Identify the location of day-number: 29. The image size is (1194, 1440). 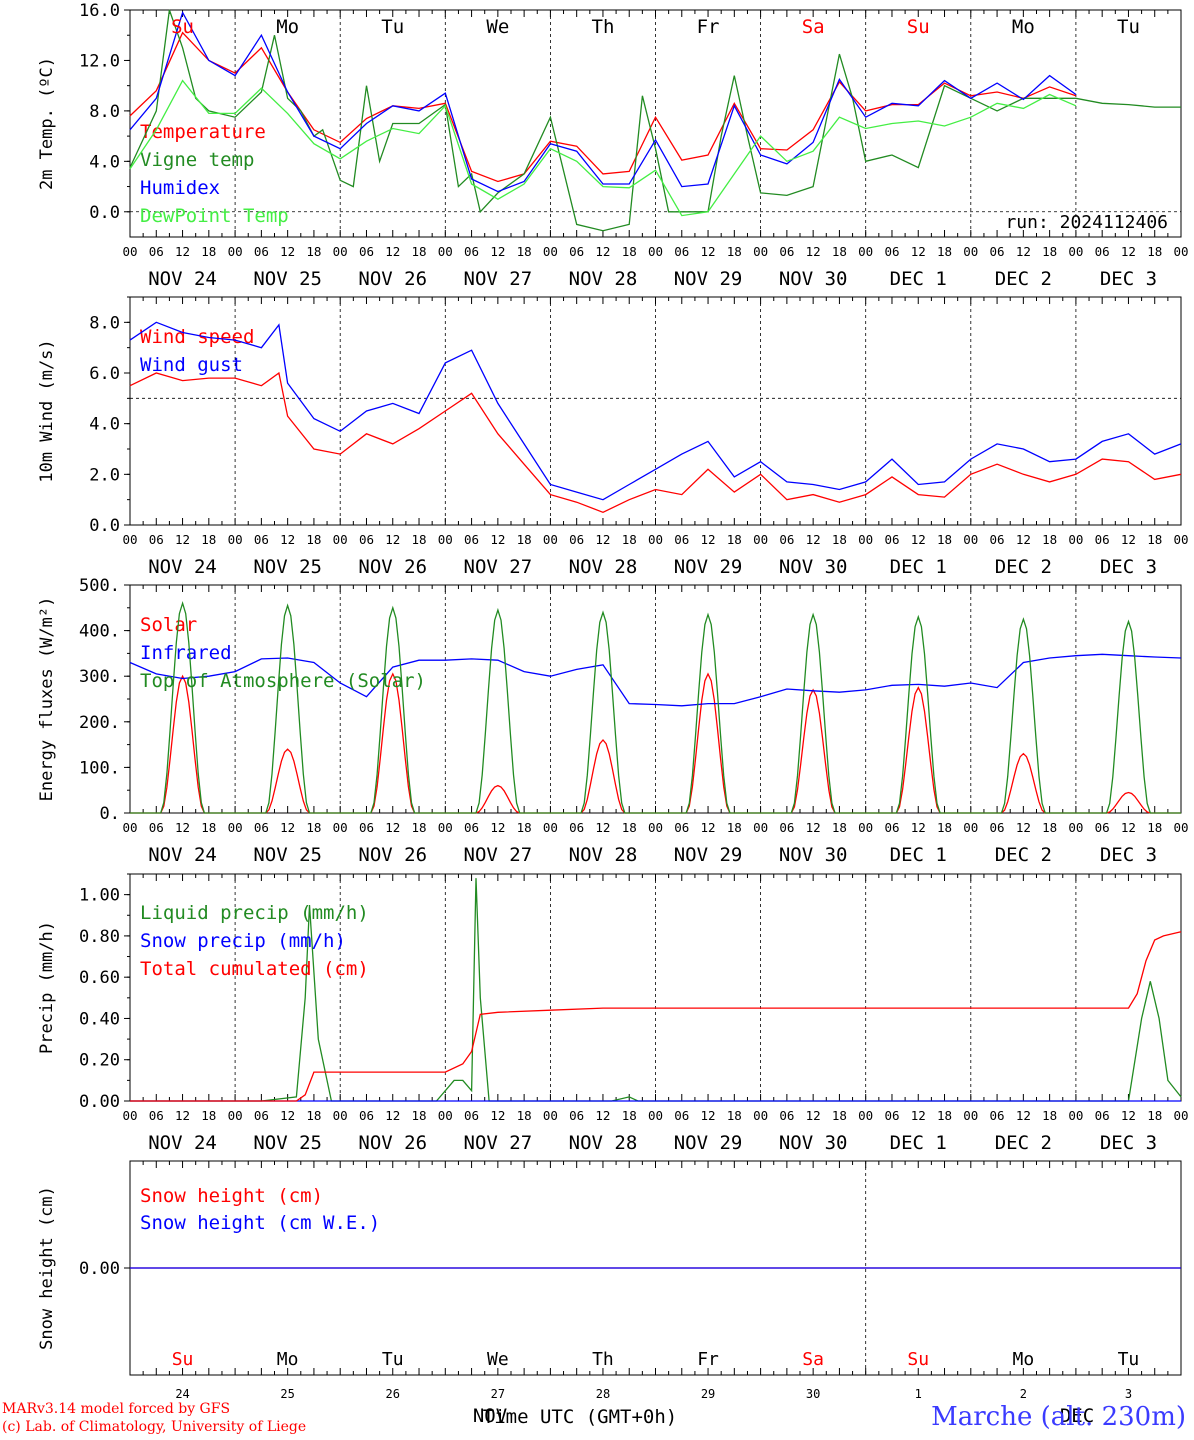
(708, 1394).